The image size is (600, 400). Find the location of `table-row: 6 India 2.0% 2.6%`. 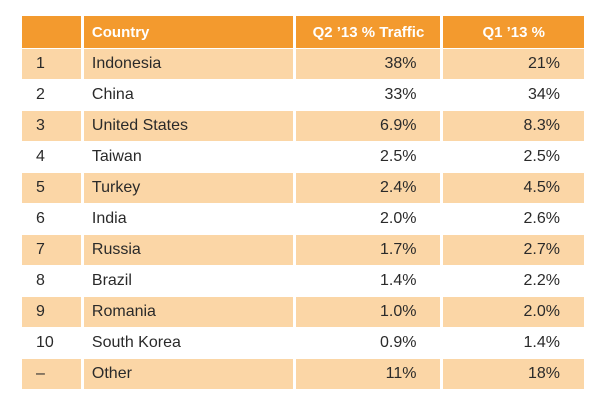

table-row: 6 India 2.0% 2.6% is located at coordinates (303, 218).